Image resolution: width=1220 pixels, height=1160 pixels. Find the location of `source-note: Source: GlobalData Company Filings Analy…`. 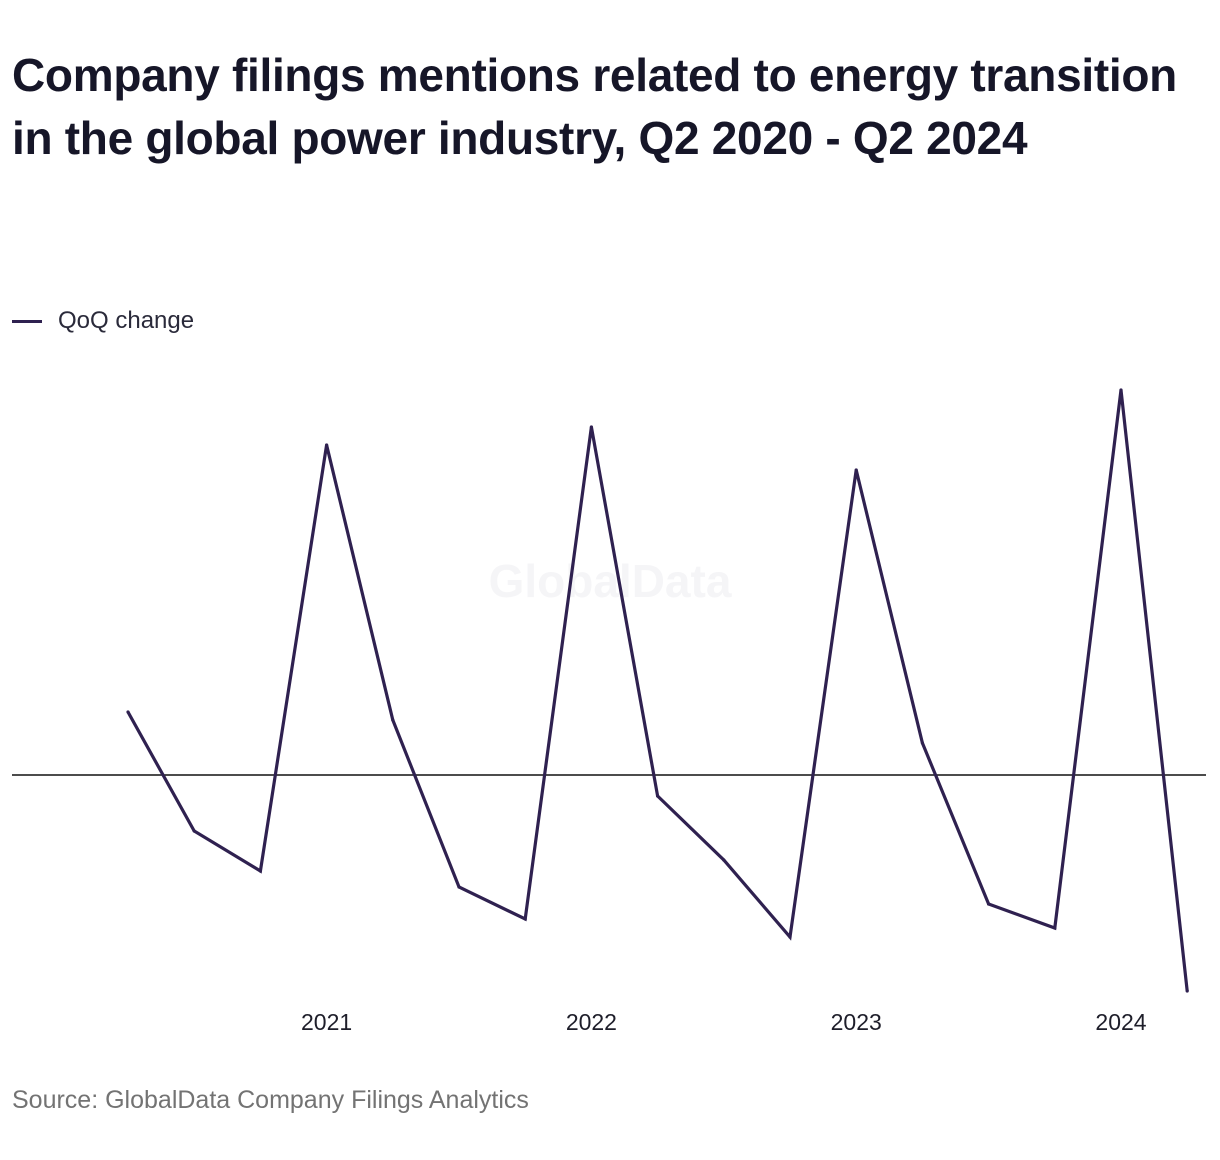

source-note: Source: GlobalData Company Filings Analy… is located at coordinates (270, 1100).